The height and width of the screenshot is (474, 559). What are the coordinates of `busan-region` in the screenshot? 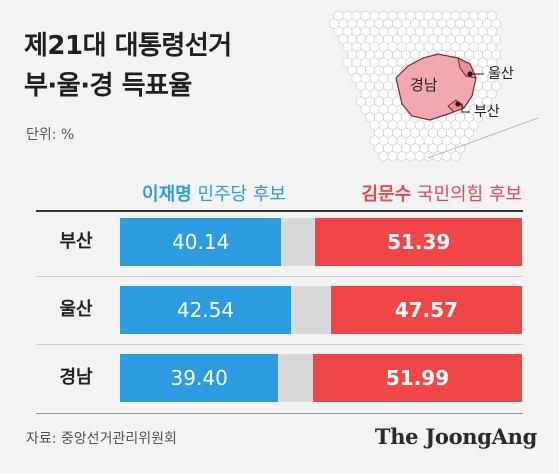 It's located at (456, 106).